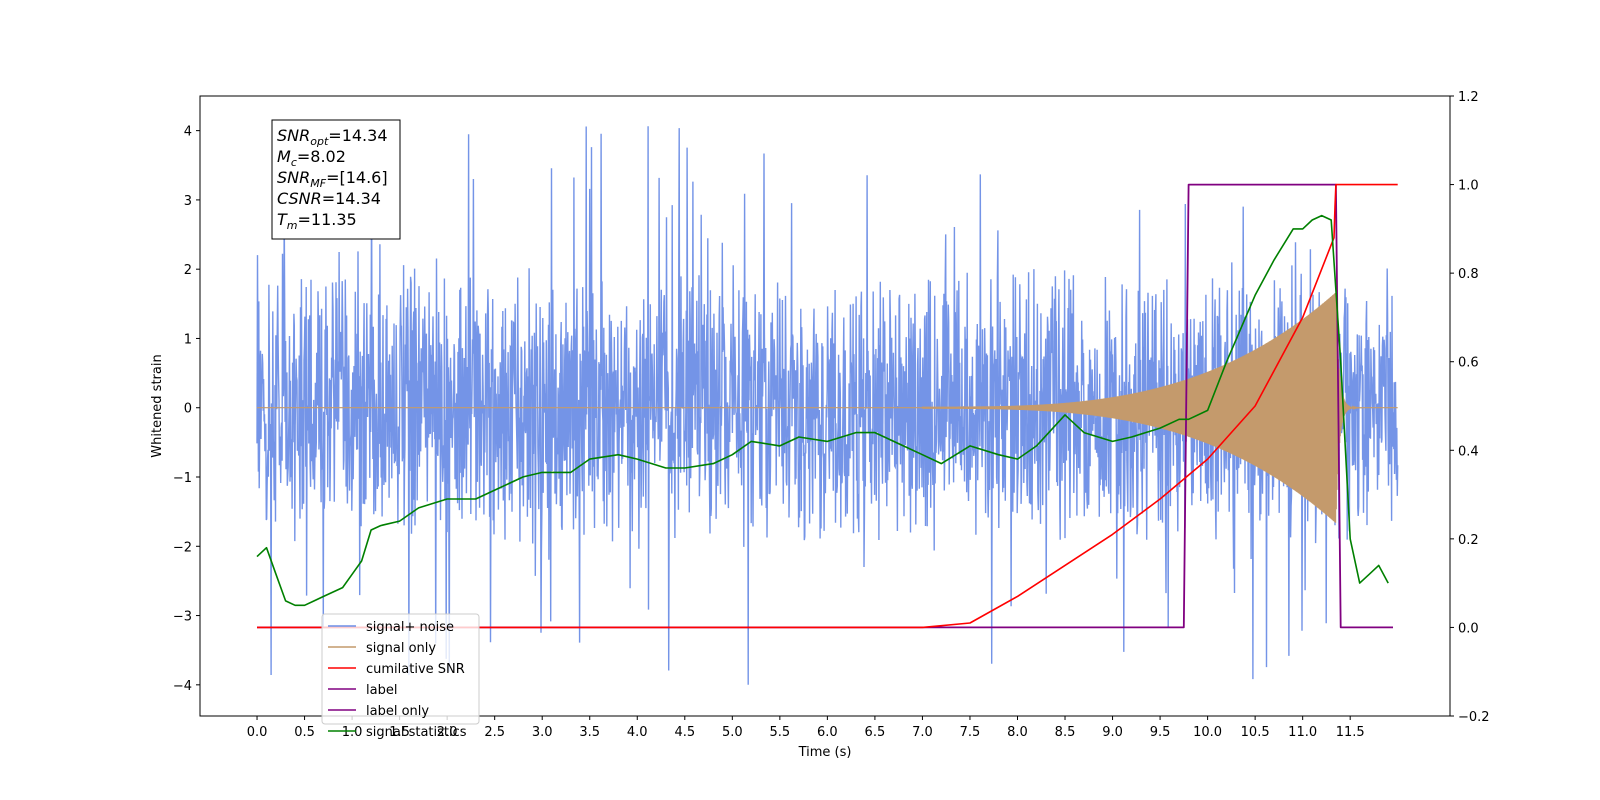 The height and width of the screenshot is (800, 1600). Describe the element at coordinates (1302, 732) in the screenshot. I see `x-tick-label: 11.0` at that location.